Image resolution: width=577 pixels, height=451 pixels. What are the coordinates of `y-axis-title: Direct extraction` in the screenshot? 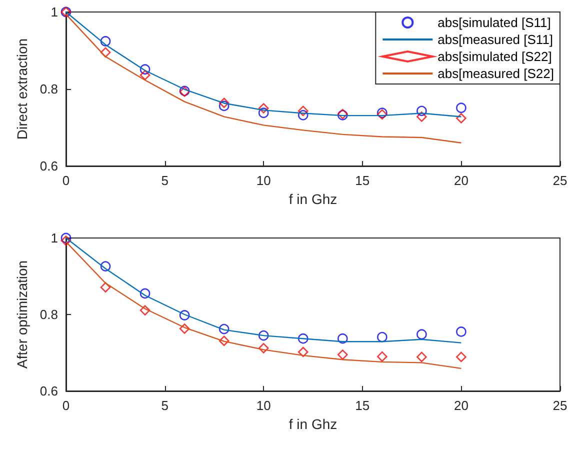 It's located at (22, 89).